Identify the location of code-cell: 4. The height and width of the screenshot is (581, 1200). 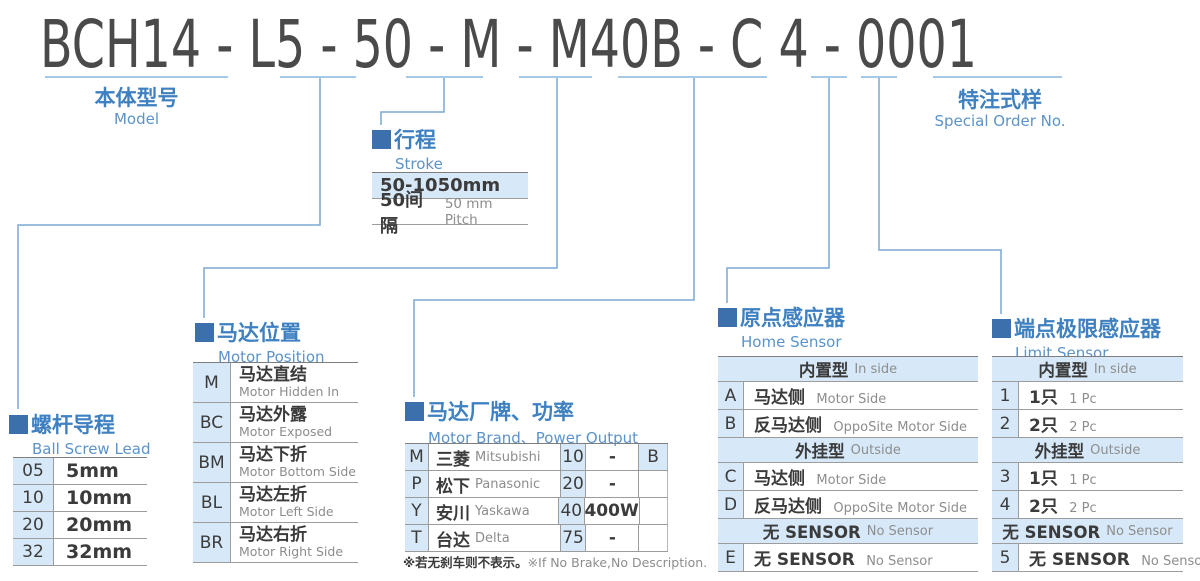
(1005, 504).